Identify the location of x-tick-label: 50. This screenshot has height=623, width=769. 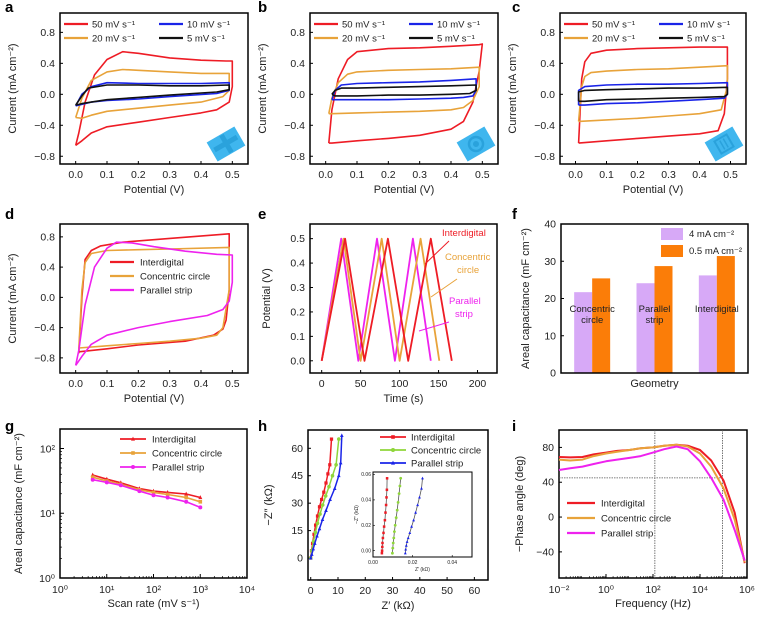
(447, 591).